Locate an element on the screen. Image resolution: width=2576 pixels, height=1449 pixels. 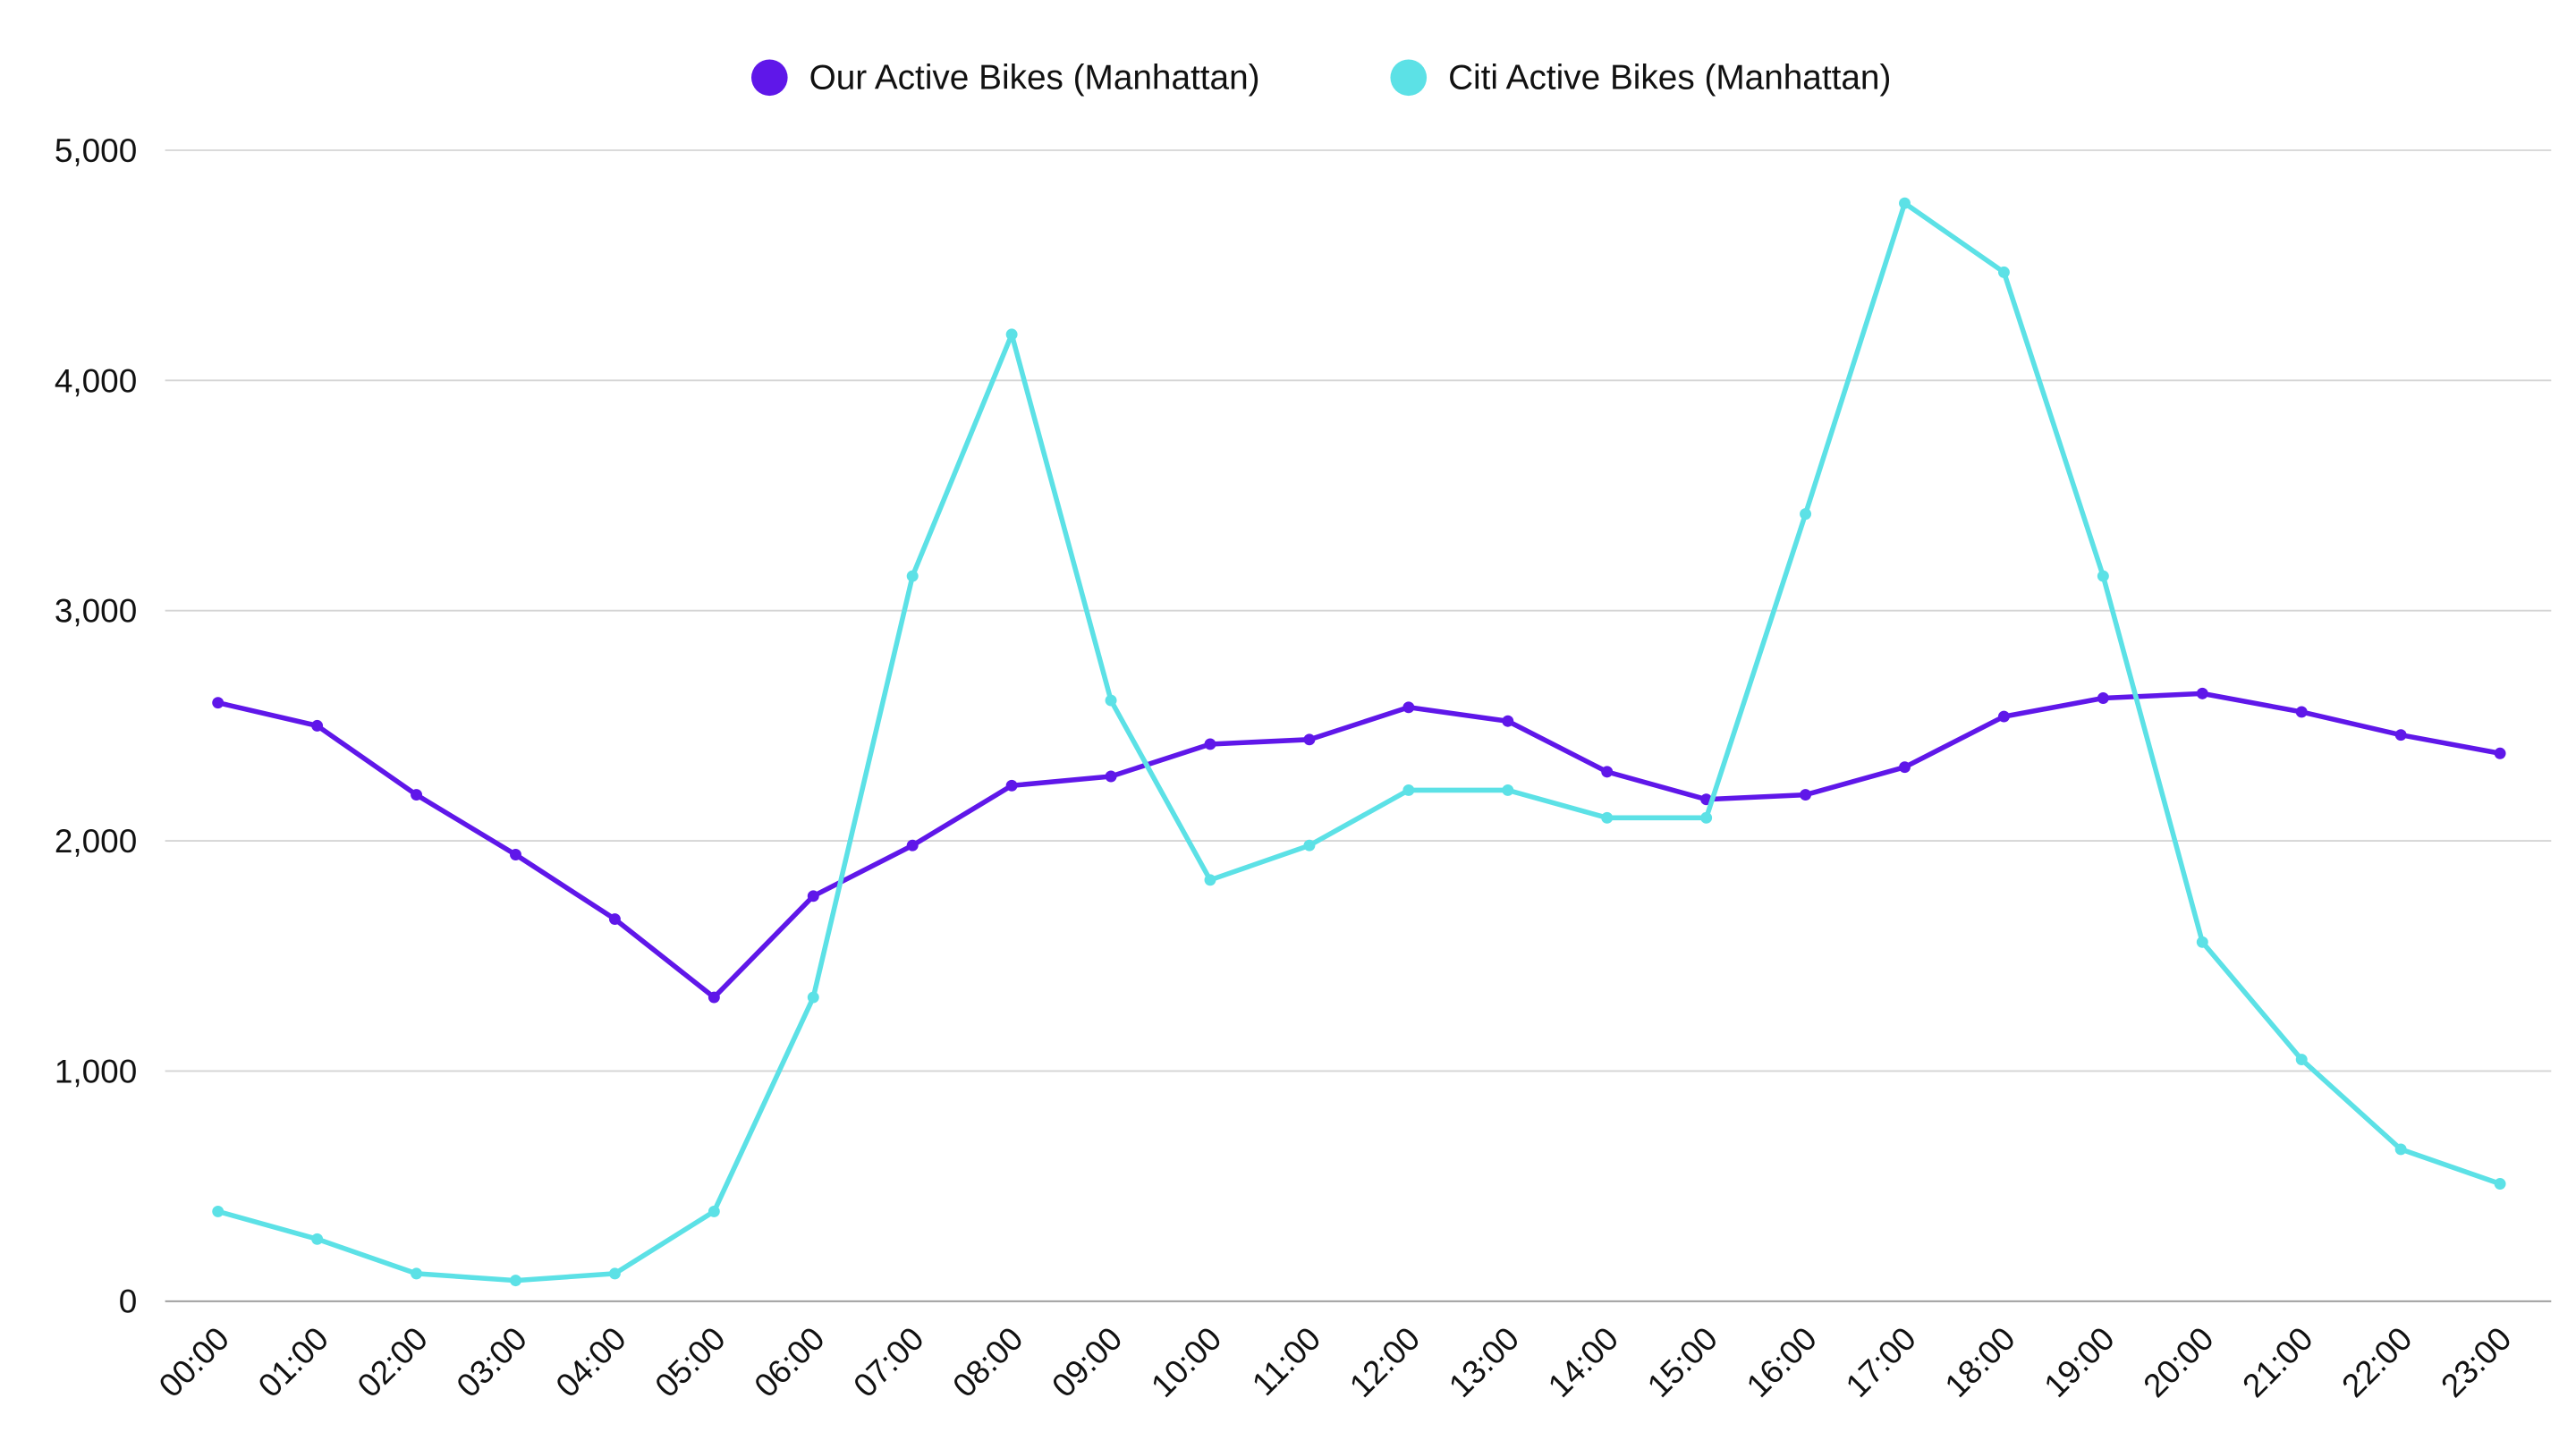
legend-label-citi: Citi Active Bikes (Manhattan) is located at coordinates (1669, 78).